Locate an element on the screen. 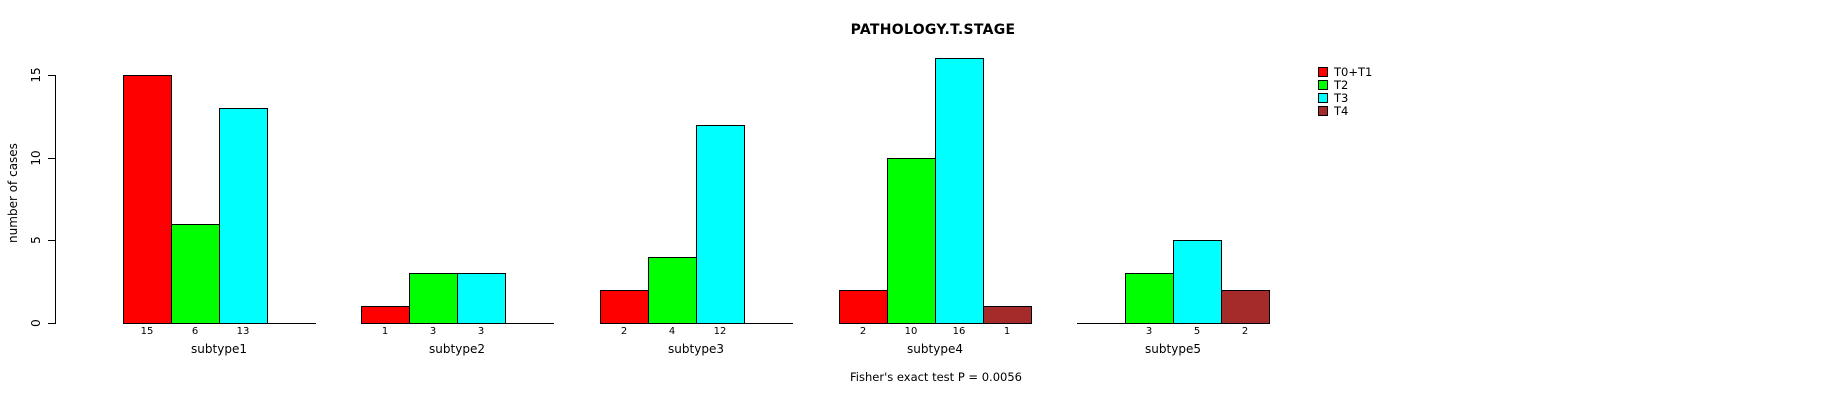 Image resolution: width=1840 pixels, height=400 pixels. legend-label: T4 is located at coordinates (1341, 111).